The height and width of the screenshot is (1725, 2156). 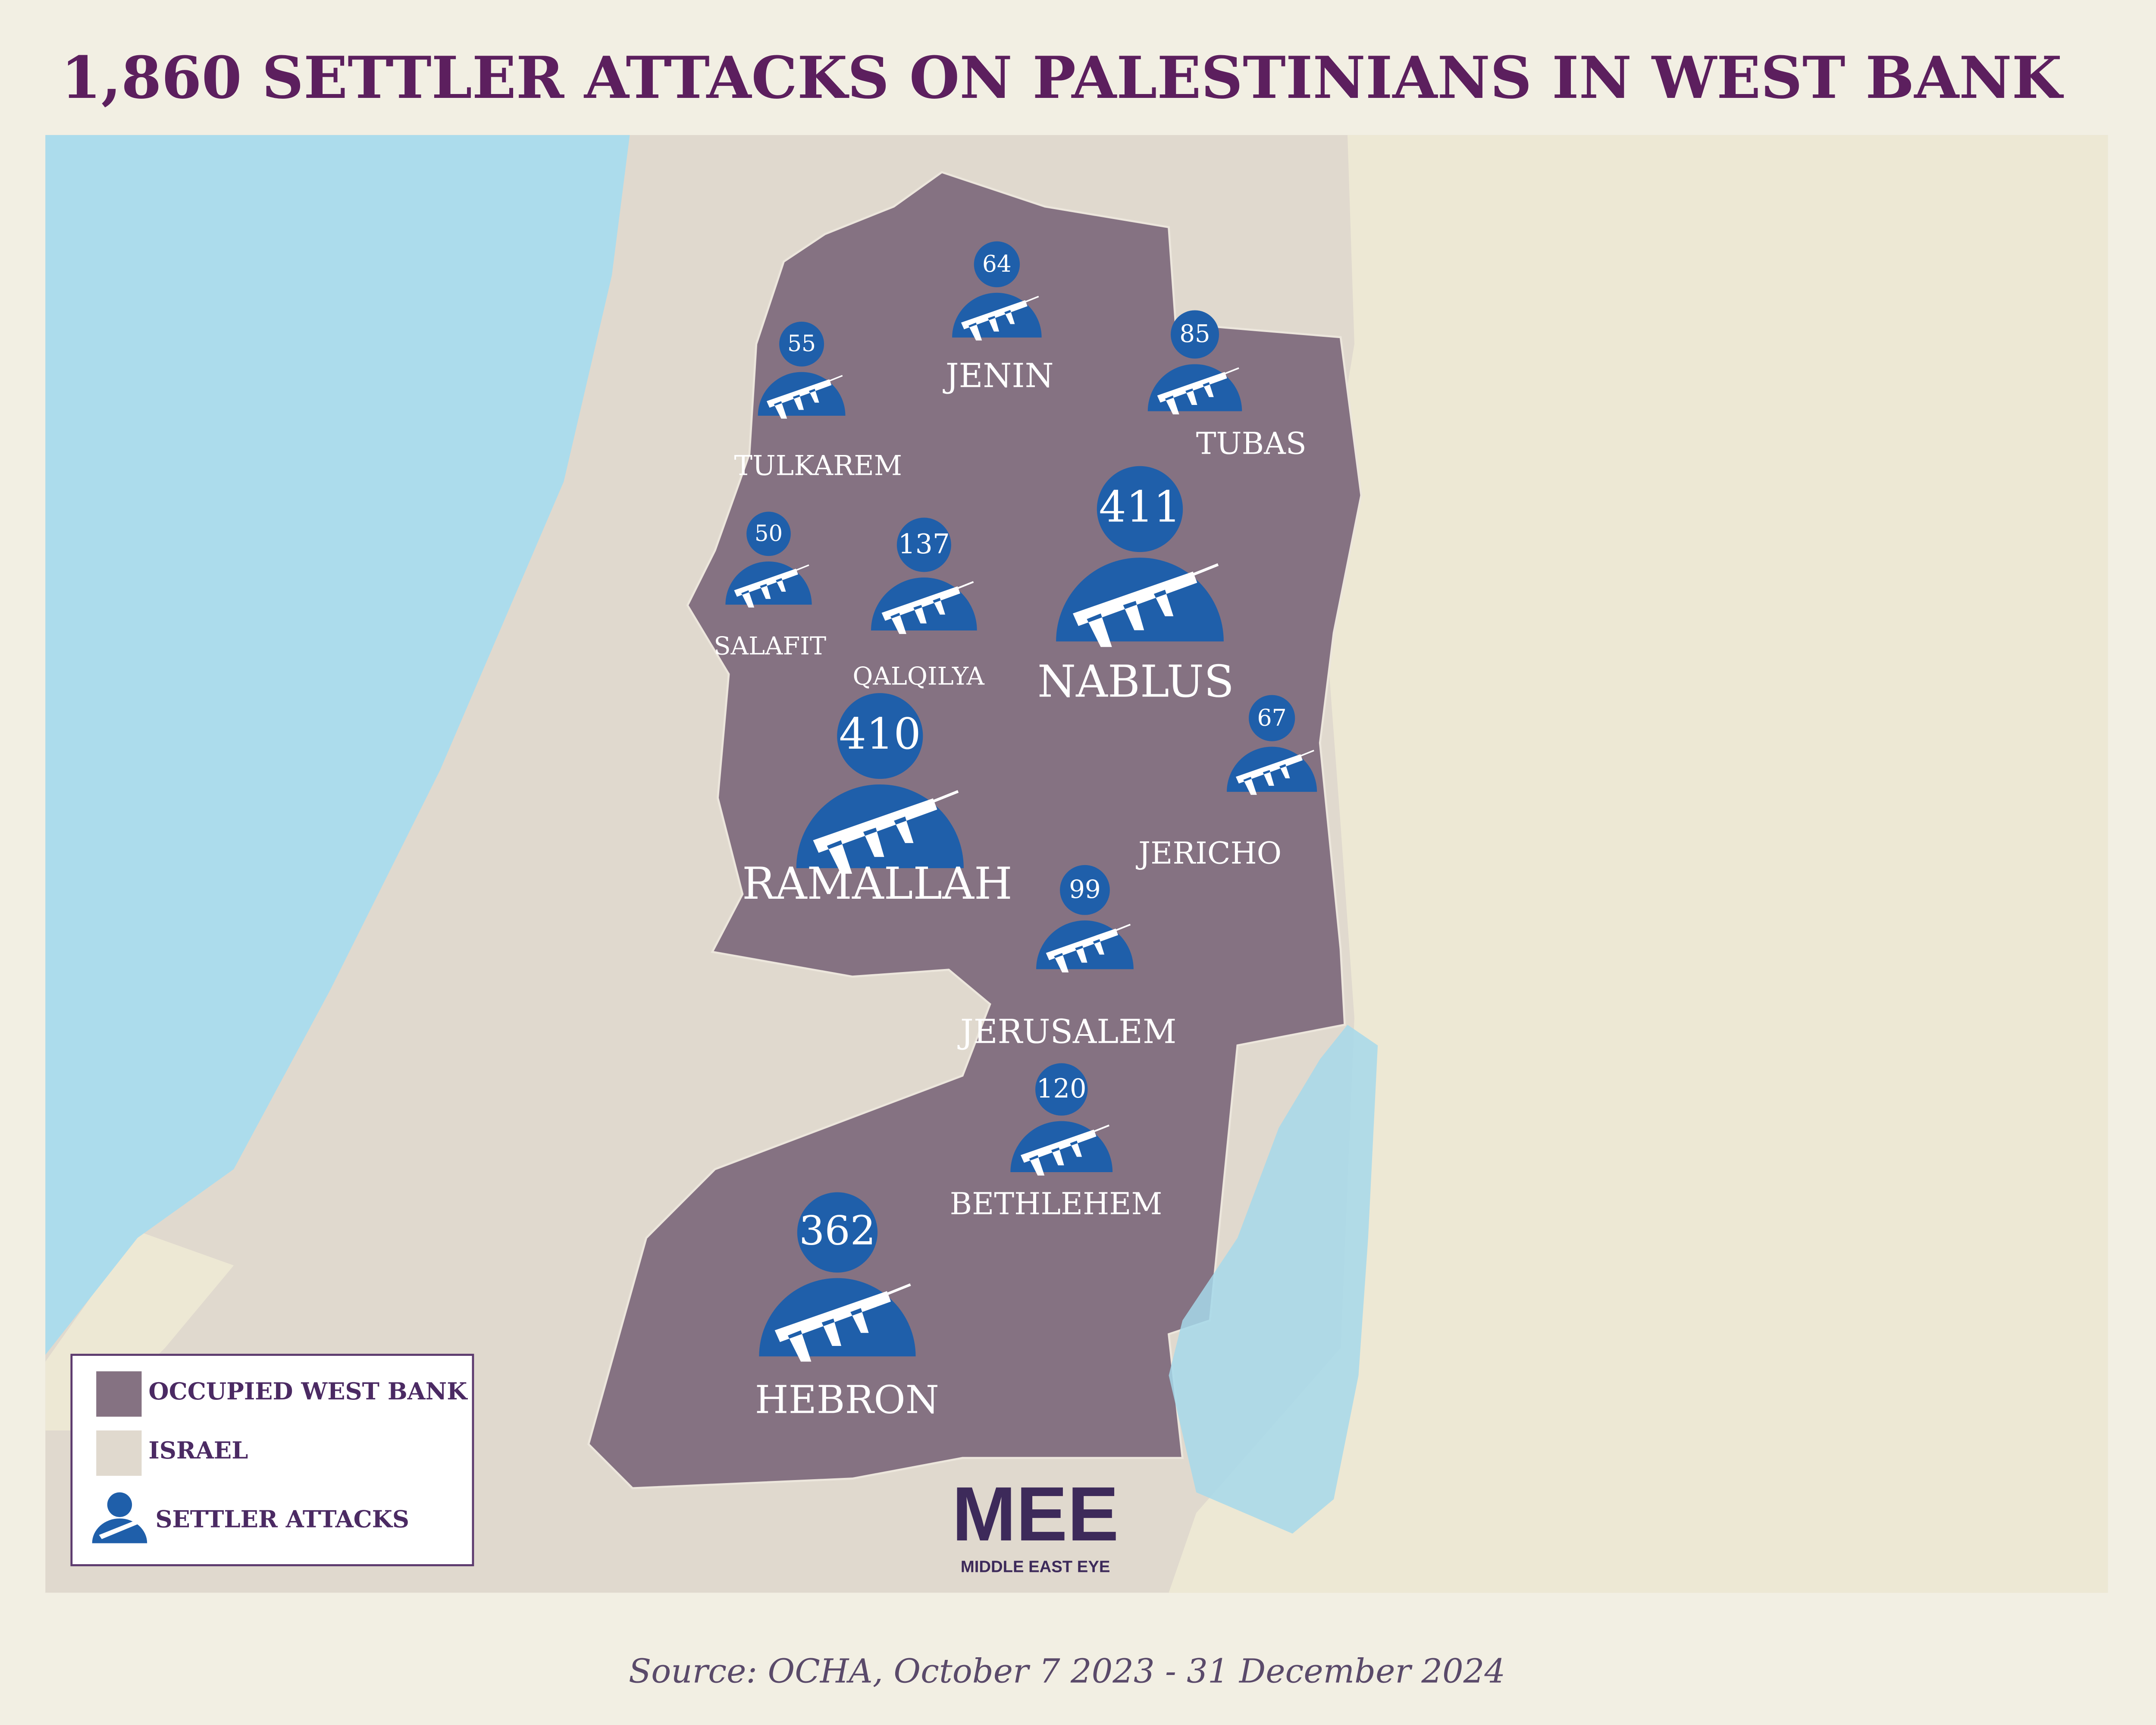 I want to click on attack-count: 50, so click(x=769, y=534).